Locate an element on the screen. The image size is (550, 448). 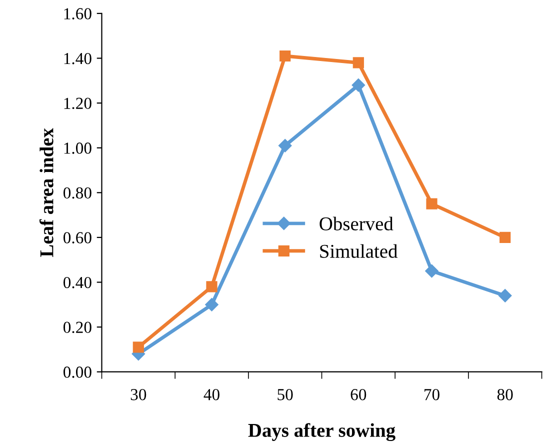
legend-label: Simulated is located at coordinates (359, 251).